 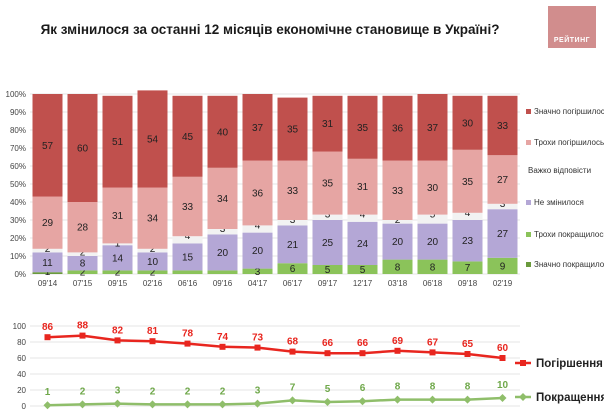 What do you see at coordinates (153, 331) in the screenshot?
I see `line-data-label: 81` at bounding box center [153, 331].